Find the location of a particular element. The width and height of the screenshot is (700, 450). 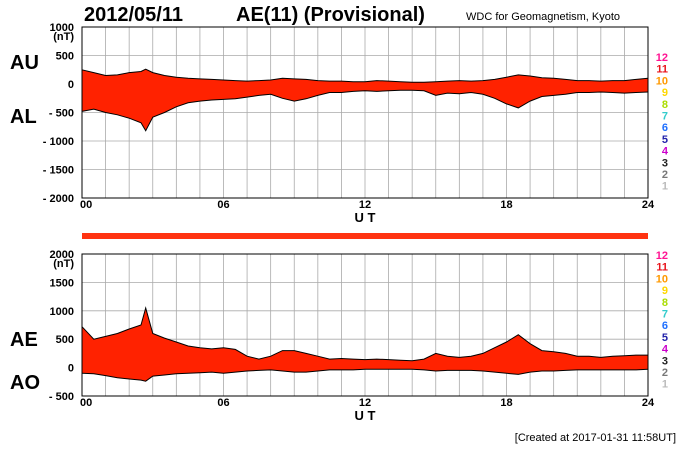

panel2-side-label-upper: AE is located at coordinates (24, 340).